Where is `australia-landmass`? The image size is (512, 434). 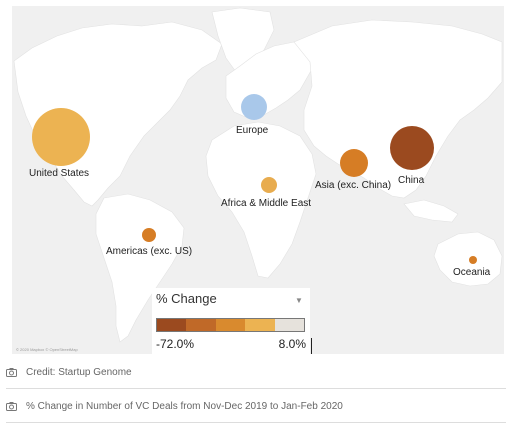 australia-landmass is located at coordinates (468, 259).